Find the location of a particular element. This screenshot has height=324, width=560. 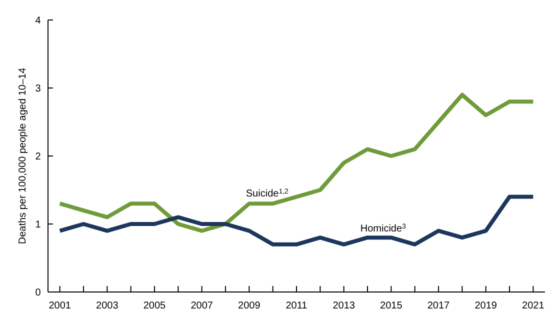

x-tick-label: 2019 is located at coordinates (486, 306).